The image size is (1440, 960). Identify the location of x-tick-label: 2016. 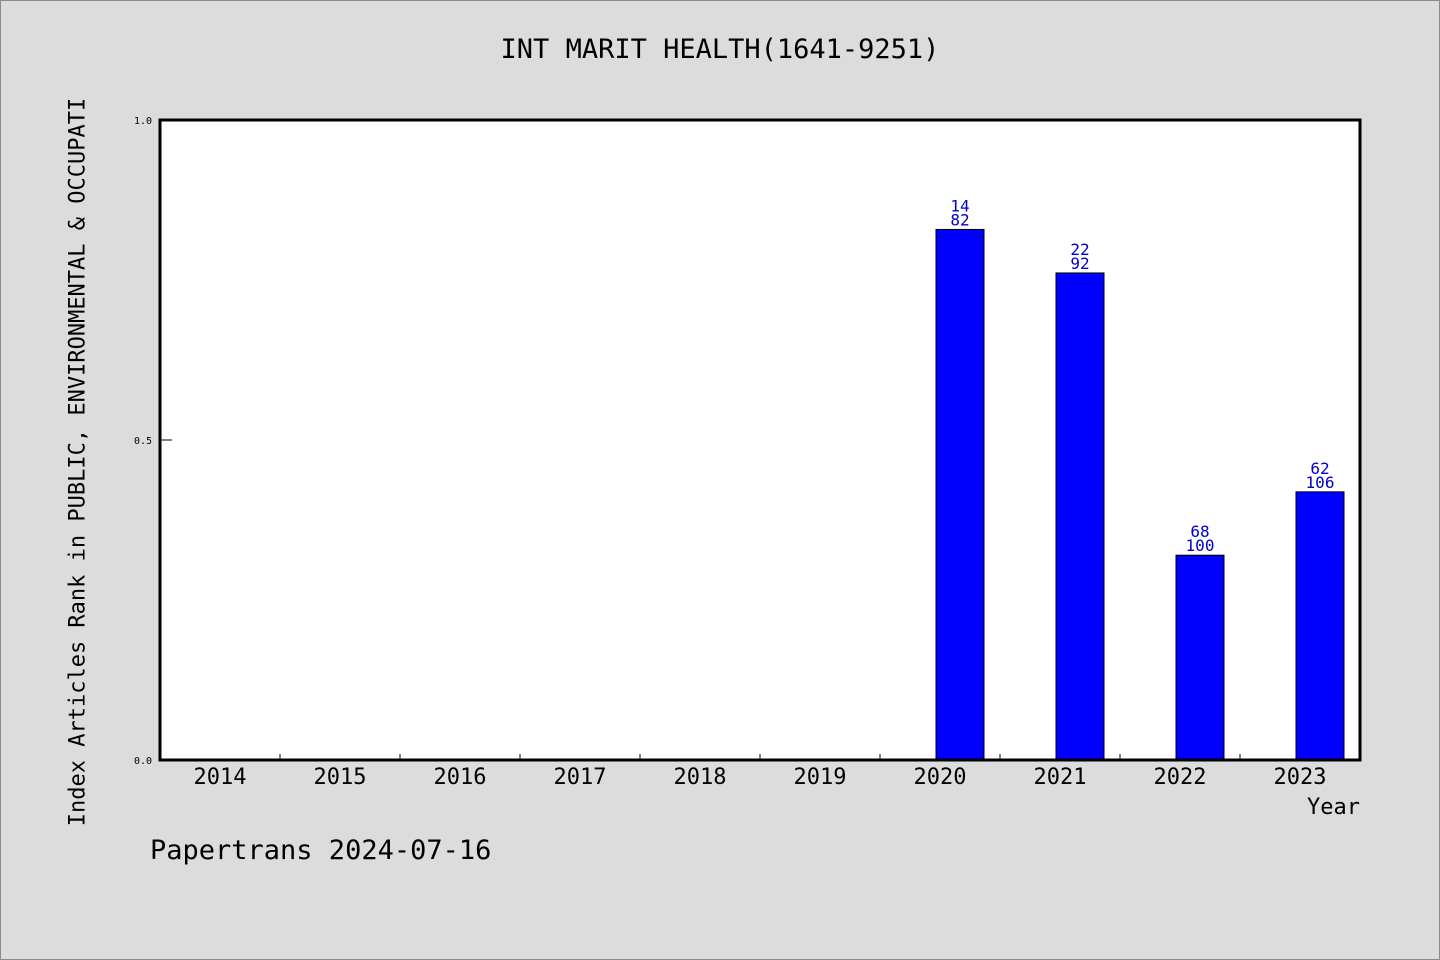
(460, 777).